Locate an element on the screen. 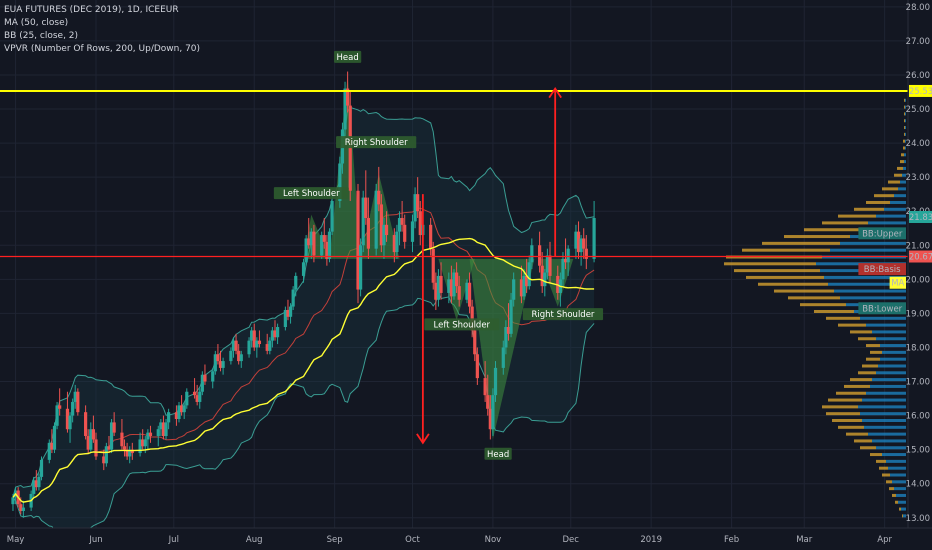  x-tick-label: Jul is located at coordinates (173, 540).